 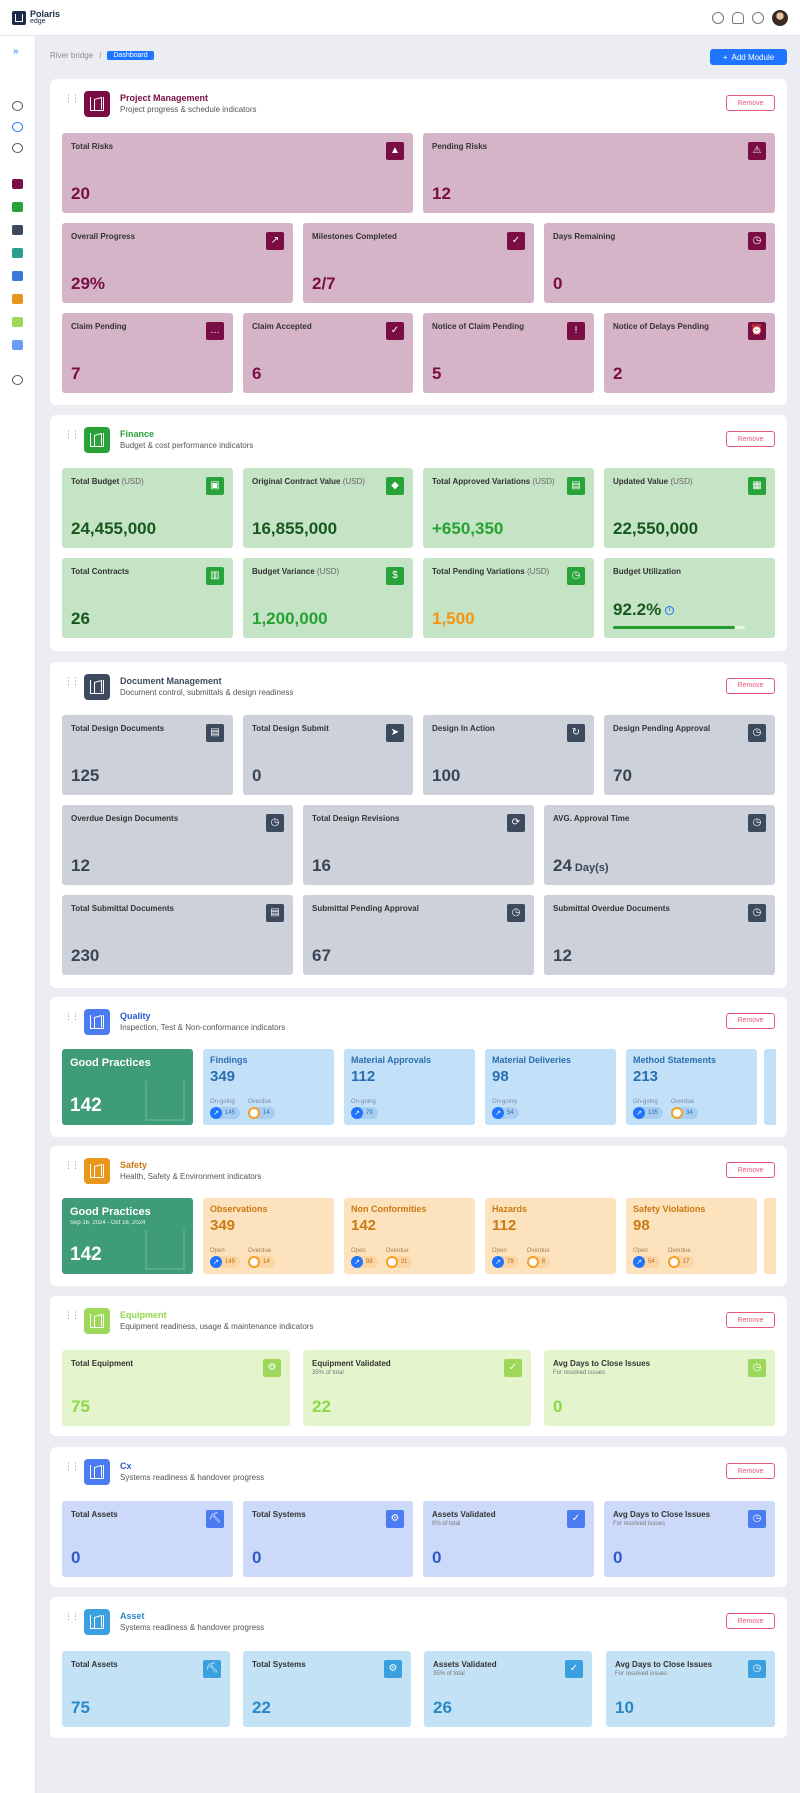 I want to click on status-tag: On-going ↗ 135, so click(x=648, y=1109).